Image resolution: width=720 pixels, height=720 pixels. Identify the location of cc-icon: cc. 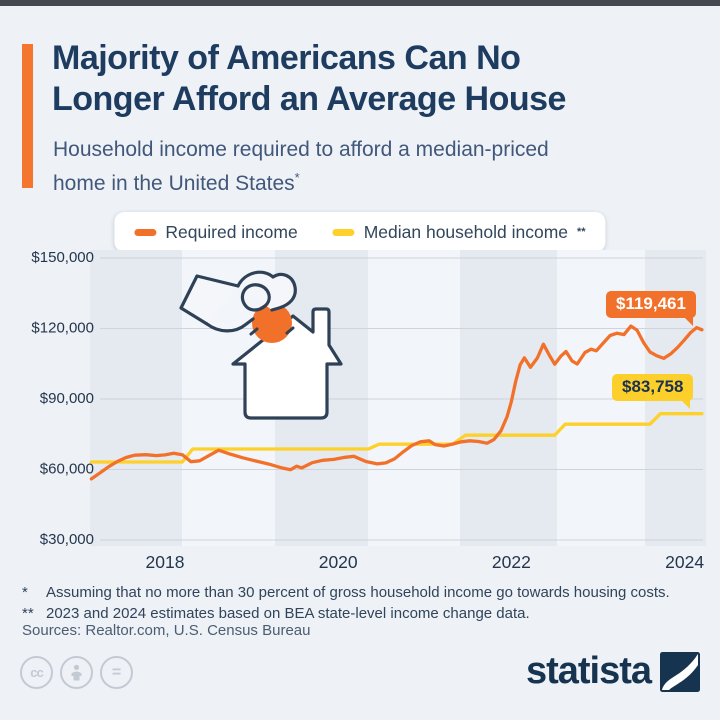
(36, 672).